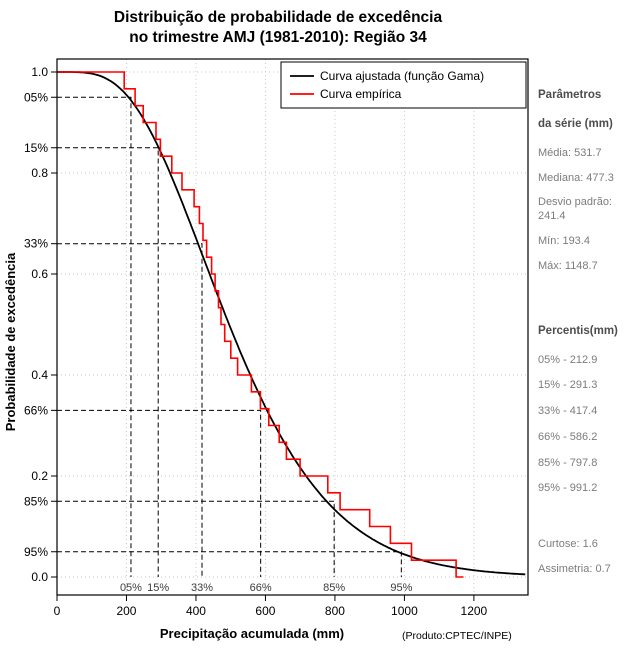 The width and height of the screenshot is (640, 660). I want to click on percentil-85: 85% - 797.8, so click(568, 462).